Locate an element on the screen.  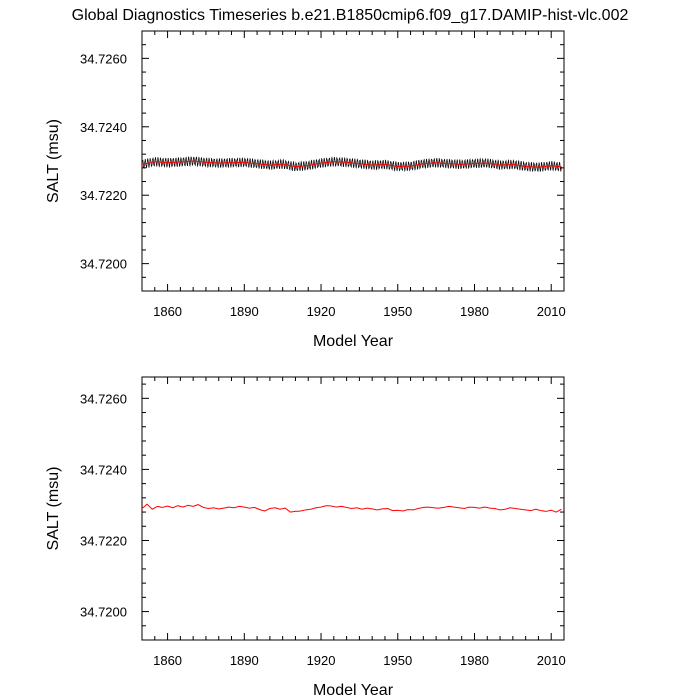
monthly-series-line is located at coordinates (351, 164).